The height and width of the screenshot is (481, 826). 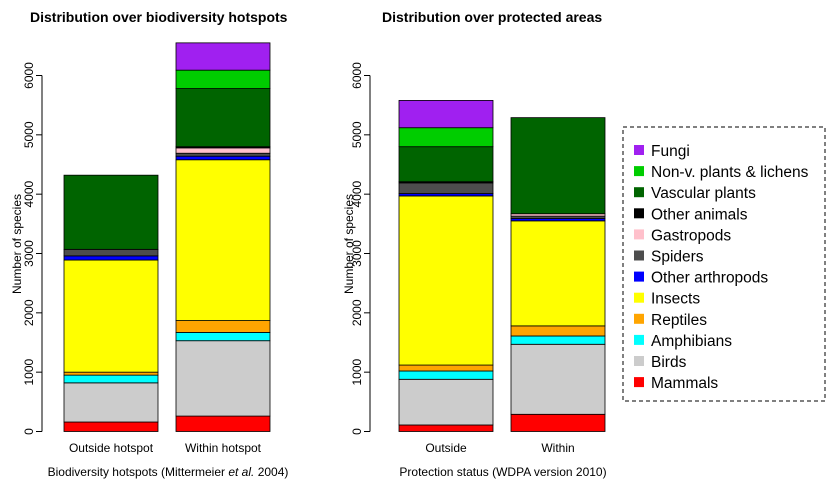 I want to click on hotspot-y-tick-label: 3000, so click(x=29, y=253).